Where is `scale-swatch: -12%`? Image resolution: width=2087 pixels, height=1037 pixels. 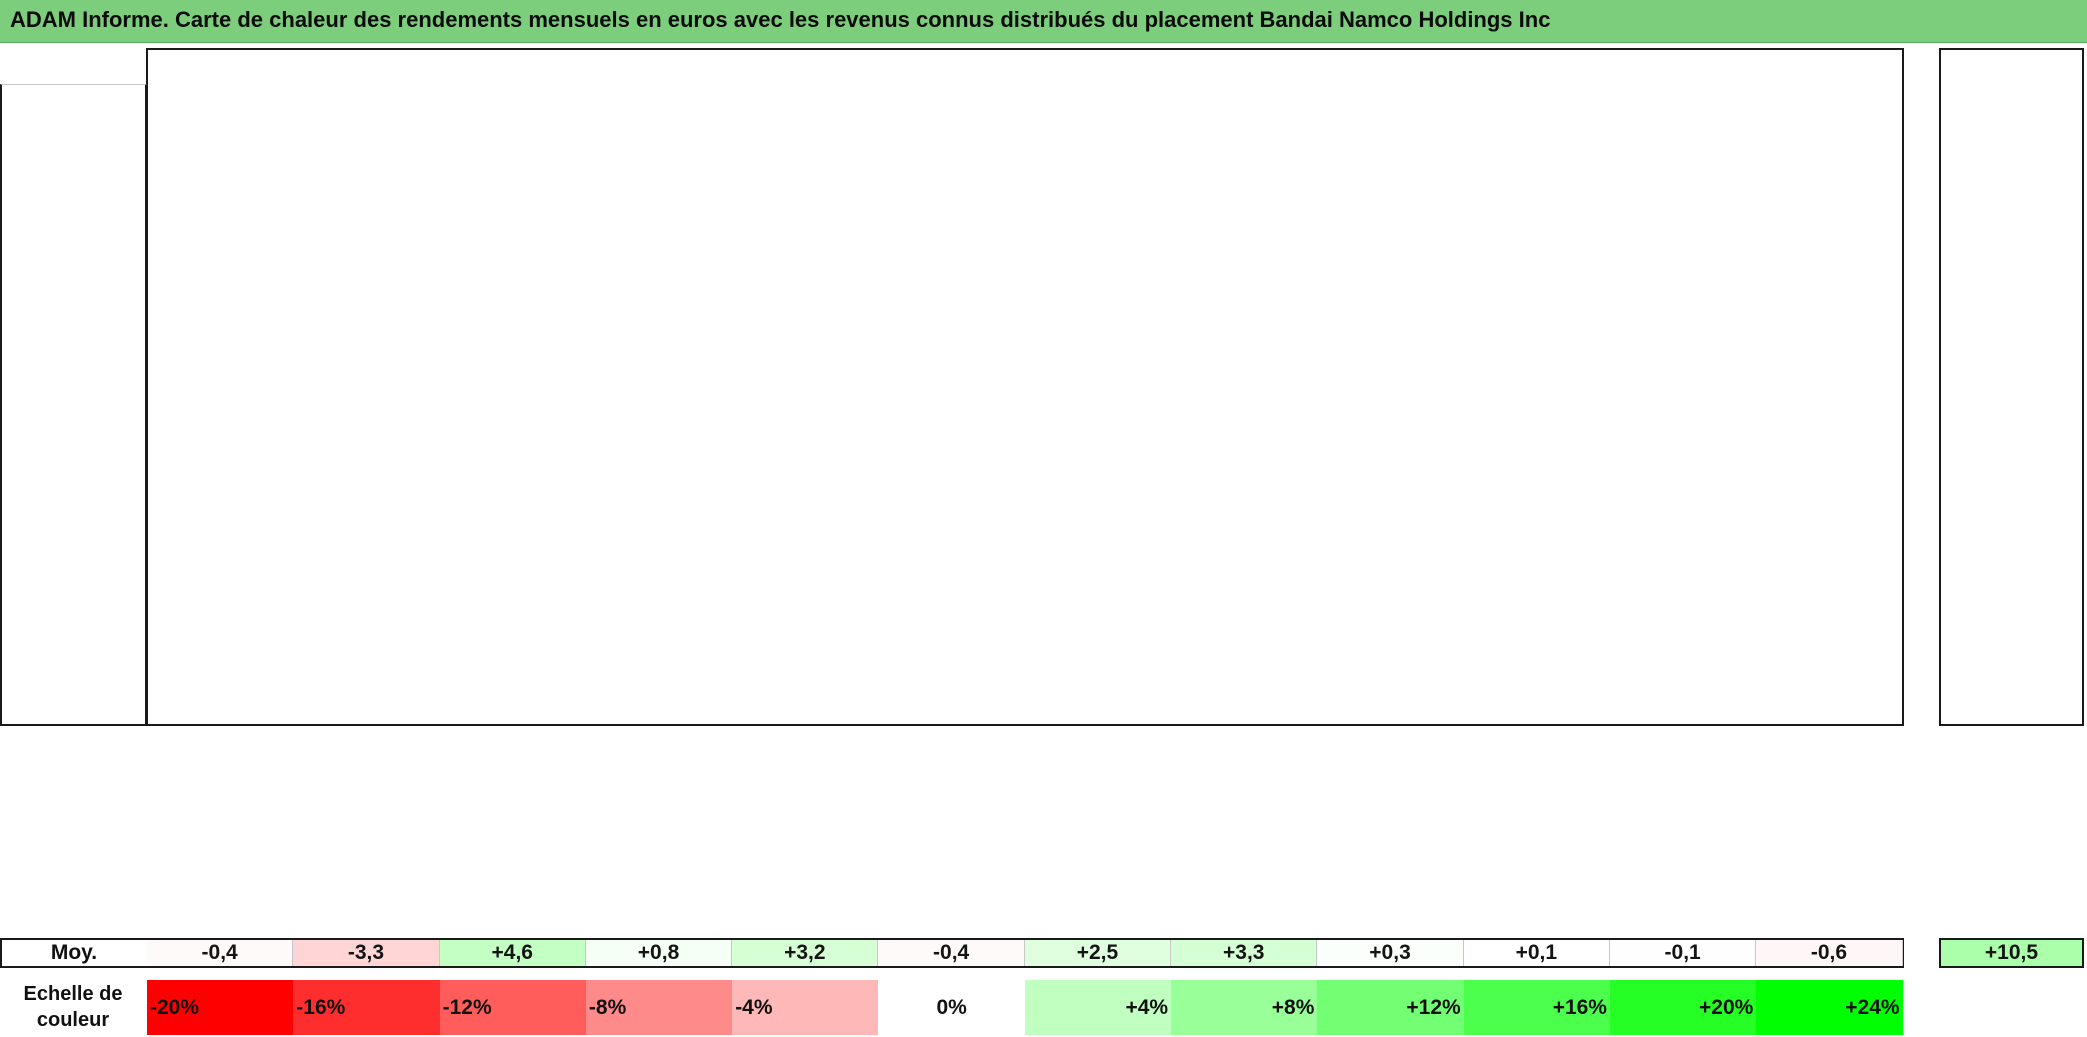 scale-swatch: -12% is located at coordinates (512, 1007).